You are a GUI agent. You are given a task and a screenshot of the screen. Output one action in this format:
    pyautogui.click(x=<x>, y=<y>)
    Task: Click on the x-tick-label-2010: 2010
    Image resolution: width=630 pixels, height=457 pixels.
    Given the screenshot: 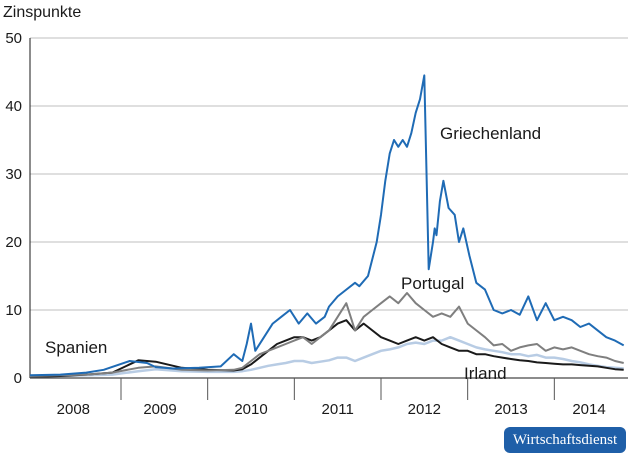 What is the action you would take?
    pyautogui.click(x=250, y=409)
    